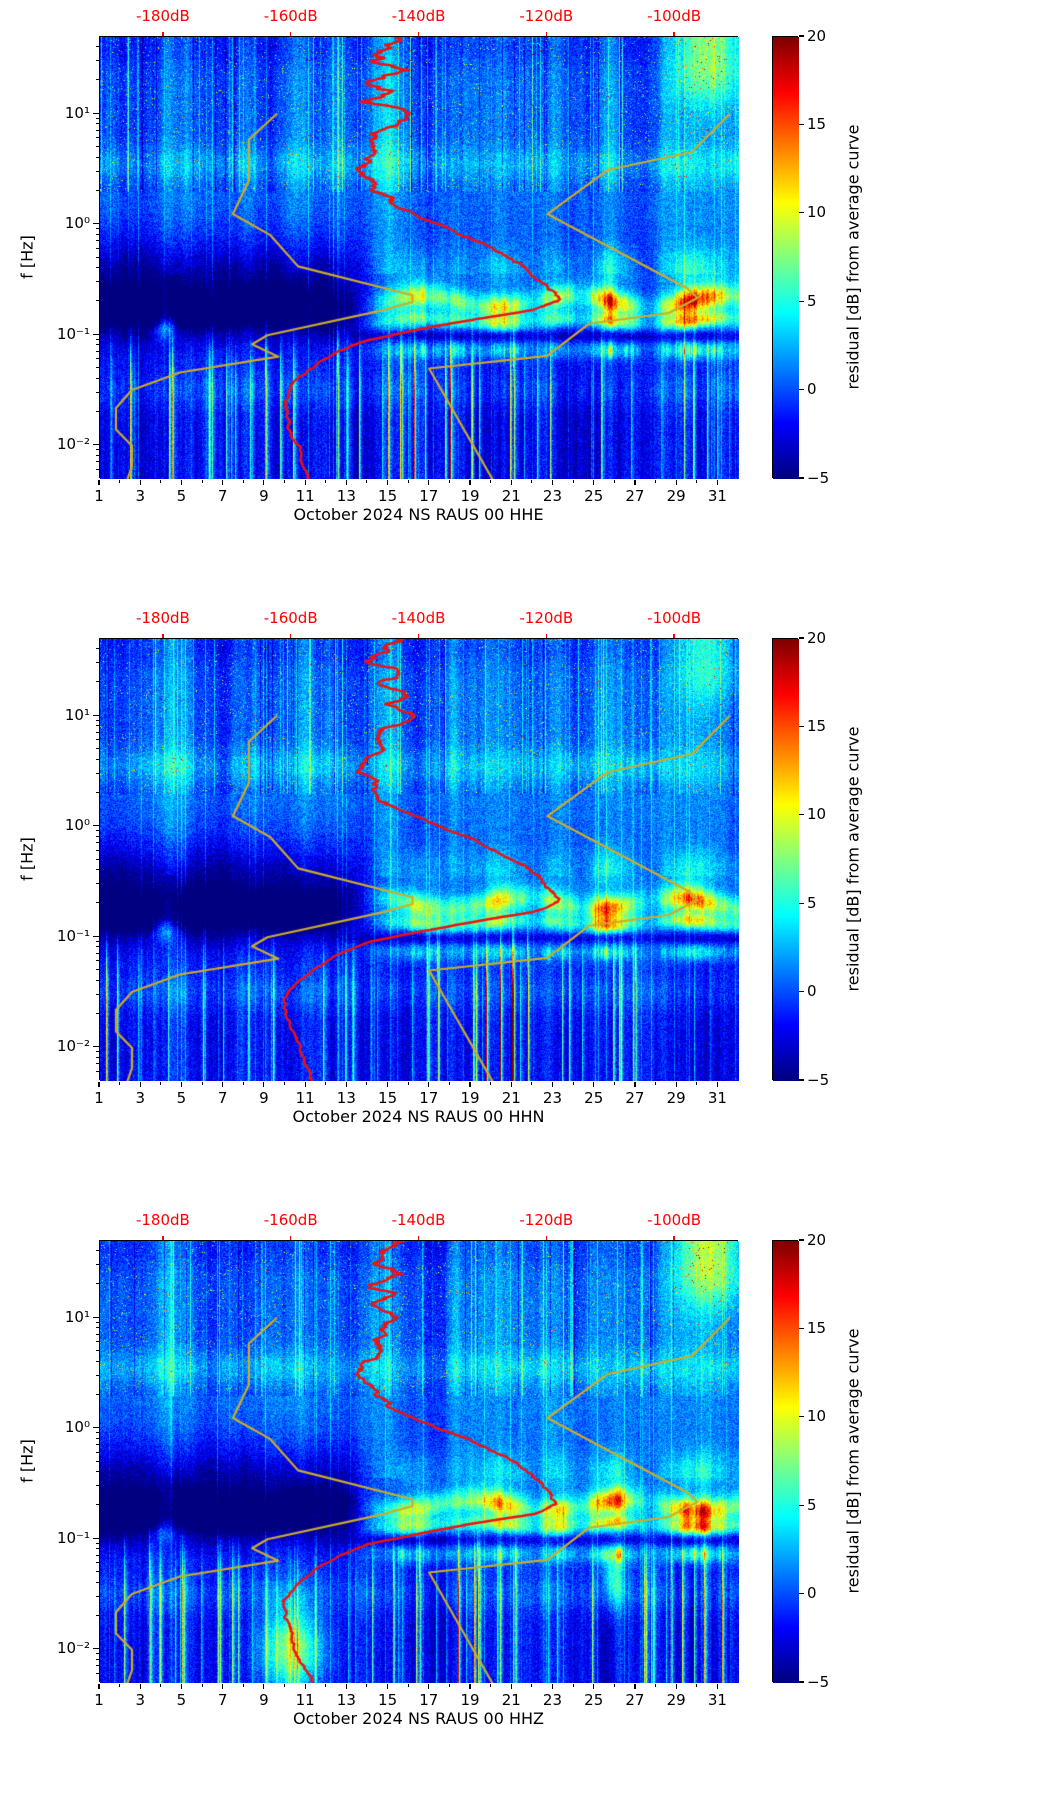  Describe the element at coordinates (346, 1700) in the screenshot. I see `x-tick-label: 13` at that location.